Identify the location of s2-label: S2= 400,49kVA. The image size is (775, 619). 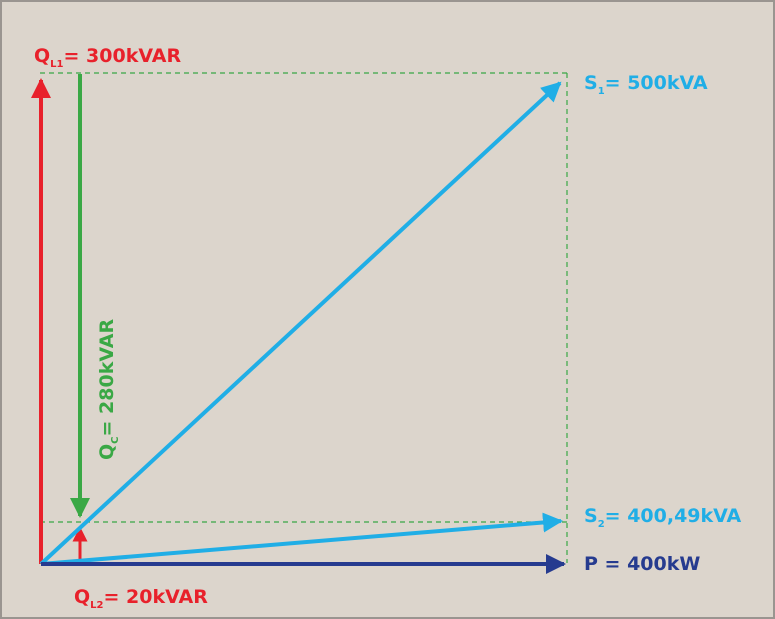
(663, 517).